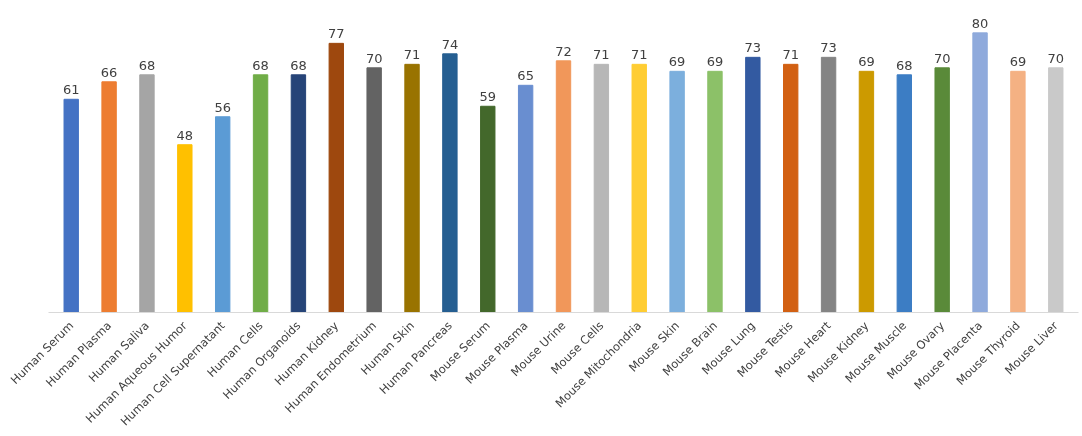 This screenshot has width=1082, height=436. Describe the element at coordinates (488, 97) in the screenshot. I see `data-label: 59` at that location.